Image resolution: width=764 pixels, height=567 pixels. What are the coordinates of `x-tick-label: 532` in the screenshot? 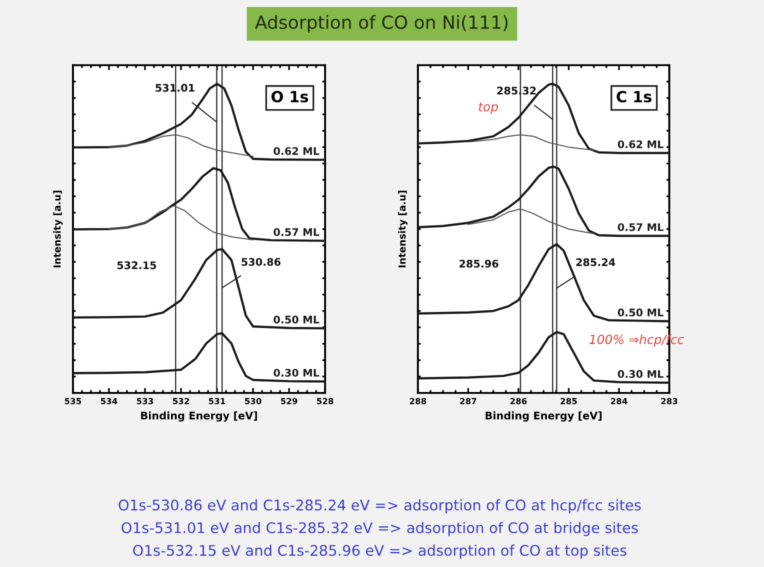 It's located at (180, 401).